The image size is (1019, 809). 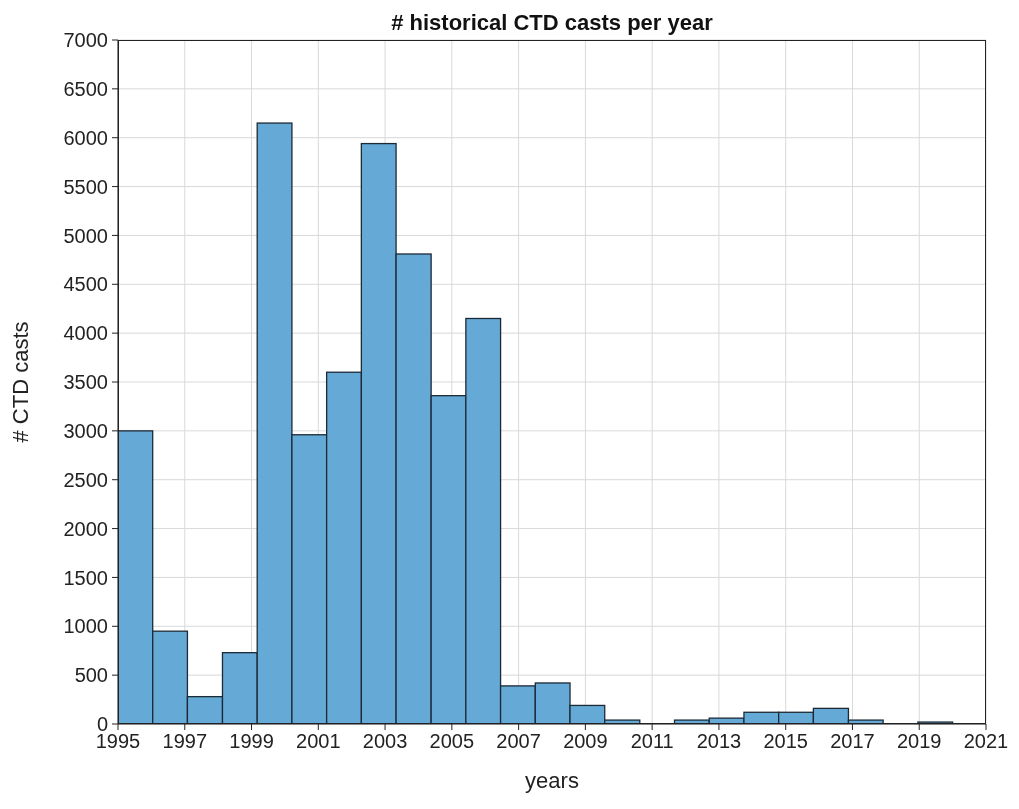 I want to click on x-tick-label: 1997, so click(x=185, y=741).